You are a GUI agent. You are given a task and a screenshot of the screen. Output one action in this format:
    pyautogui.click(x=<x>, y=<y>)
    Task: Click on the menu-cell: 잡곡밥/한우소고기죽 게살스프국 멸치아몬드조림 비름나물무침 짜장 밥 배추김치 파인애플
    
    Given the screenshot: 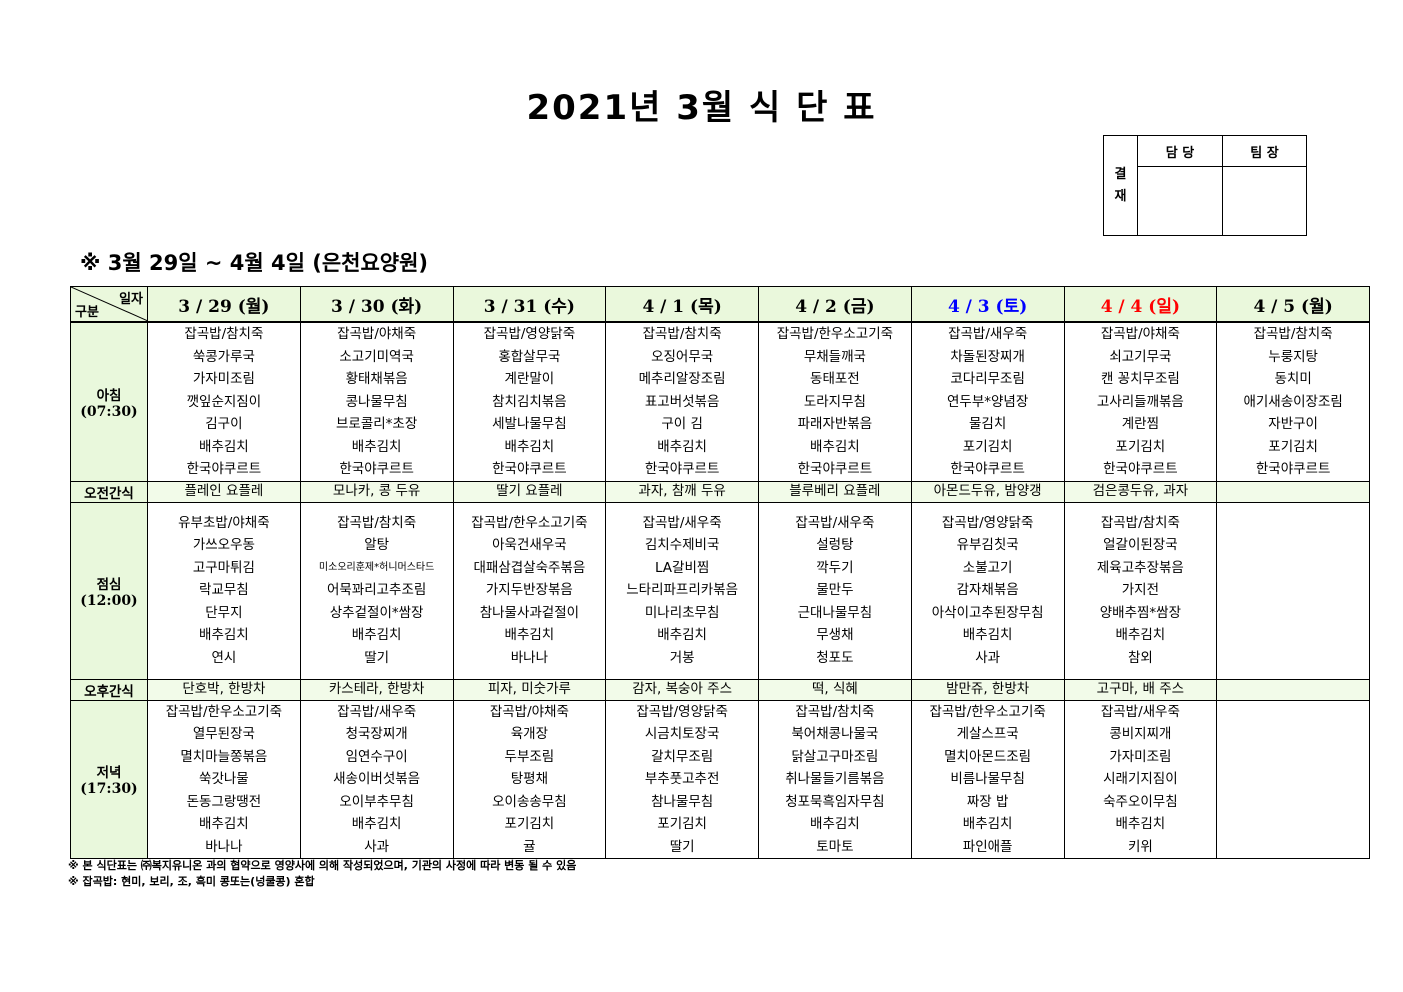 What is the action you would take?
    pyautogui.click(x=987, y=779)
    